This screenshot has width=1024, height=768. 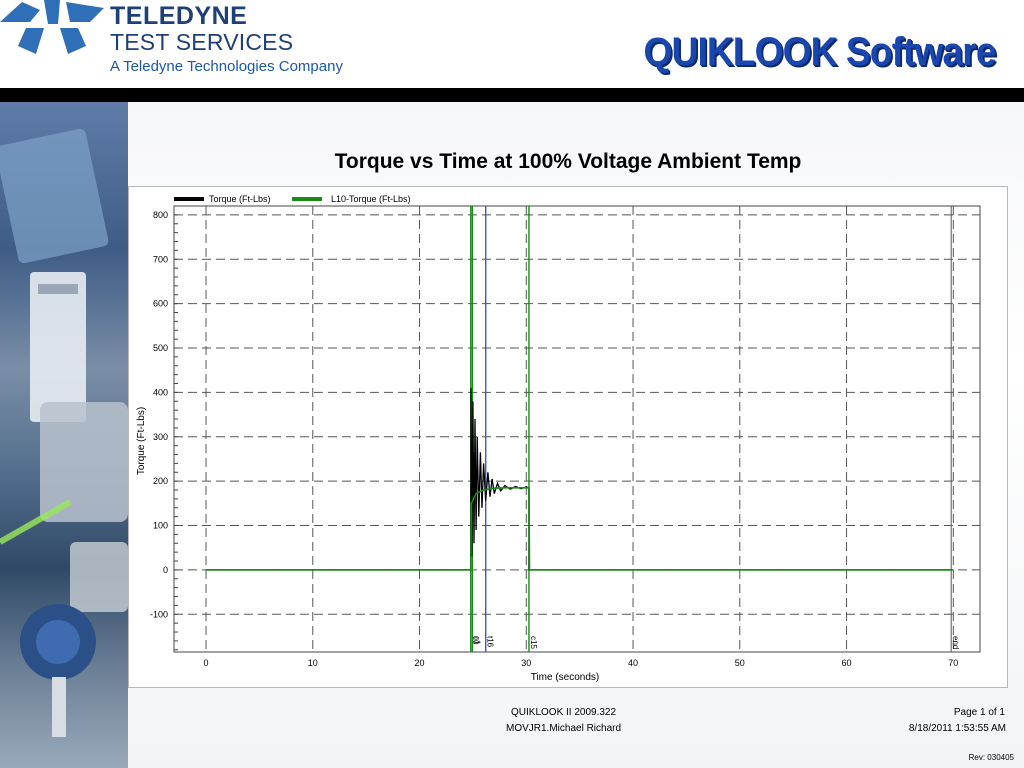 What do you see at coordinates (141, 441) in the screenshot?
I see `y-axis-label: Torque (Ft-Lbs)` at bounding box center [141, 441].